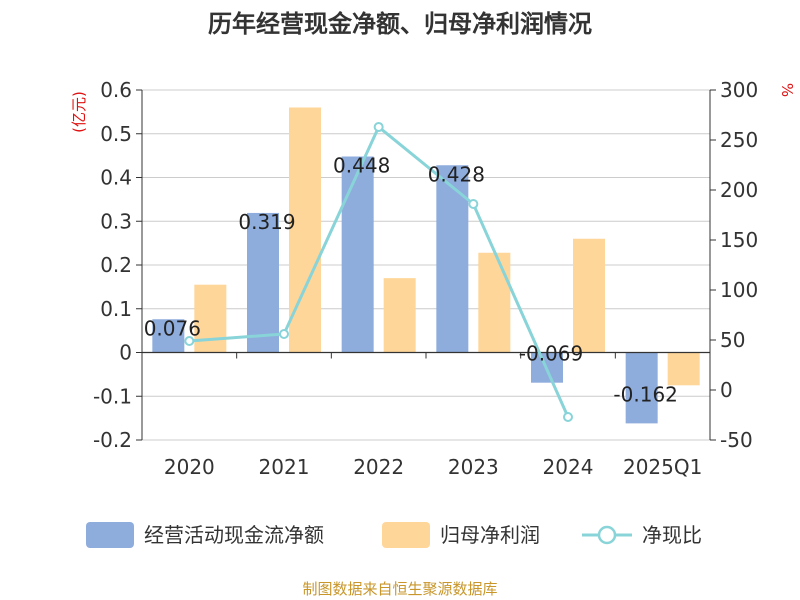  I want to click on data-label: 0.448, so click(361, 166).